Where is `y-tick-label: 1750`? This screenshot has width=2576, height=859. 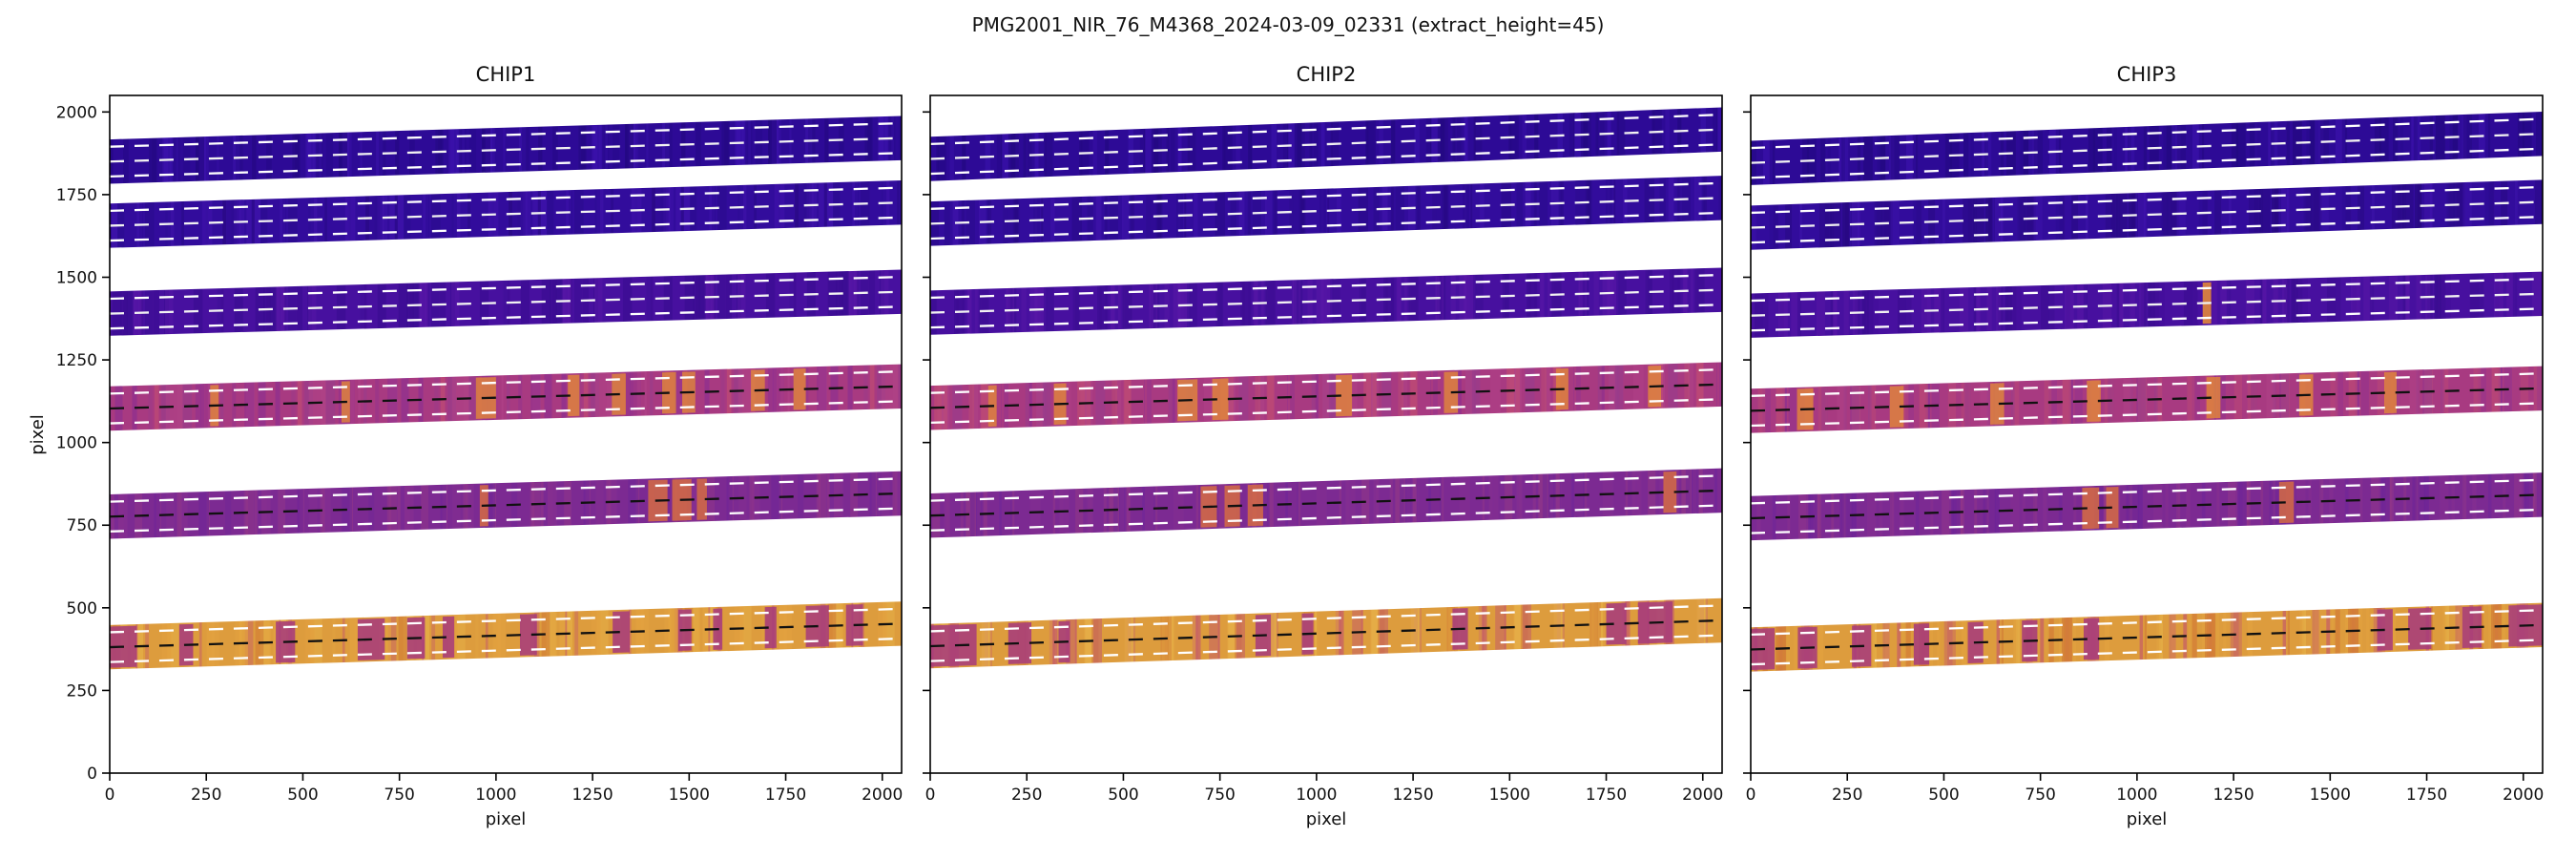 y-tick-label: 1750 is located at coordinates (76, 195).